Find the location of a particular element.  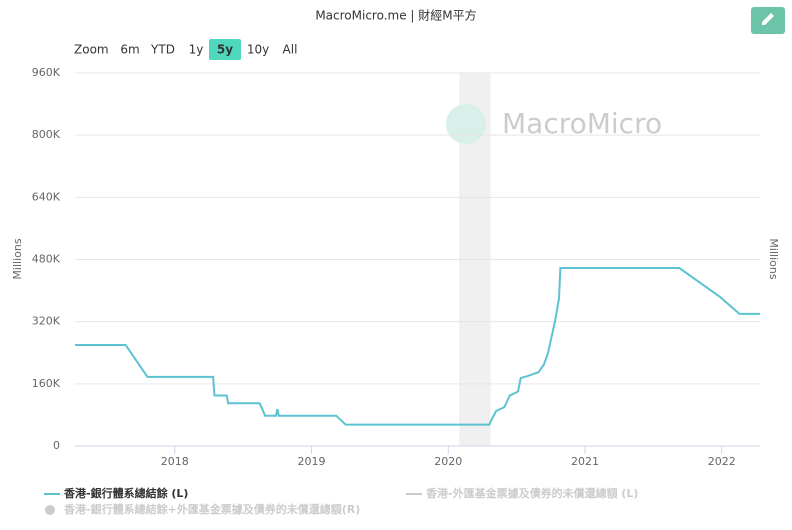

legend-item: 香港-銀行體系總結餘 (L) is located at coordinates (125, 493).